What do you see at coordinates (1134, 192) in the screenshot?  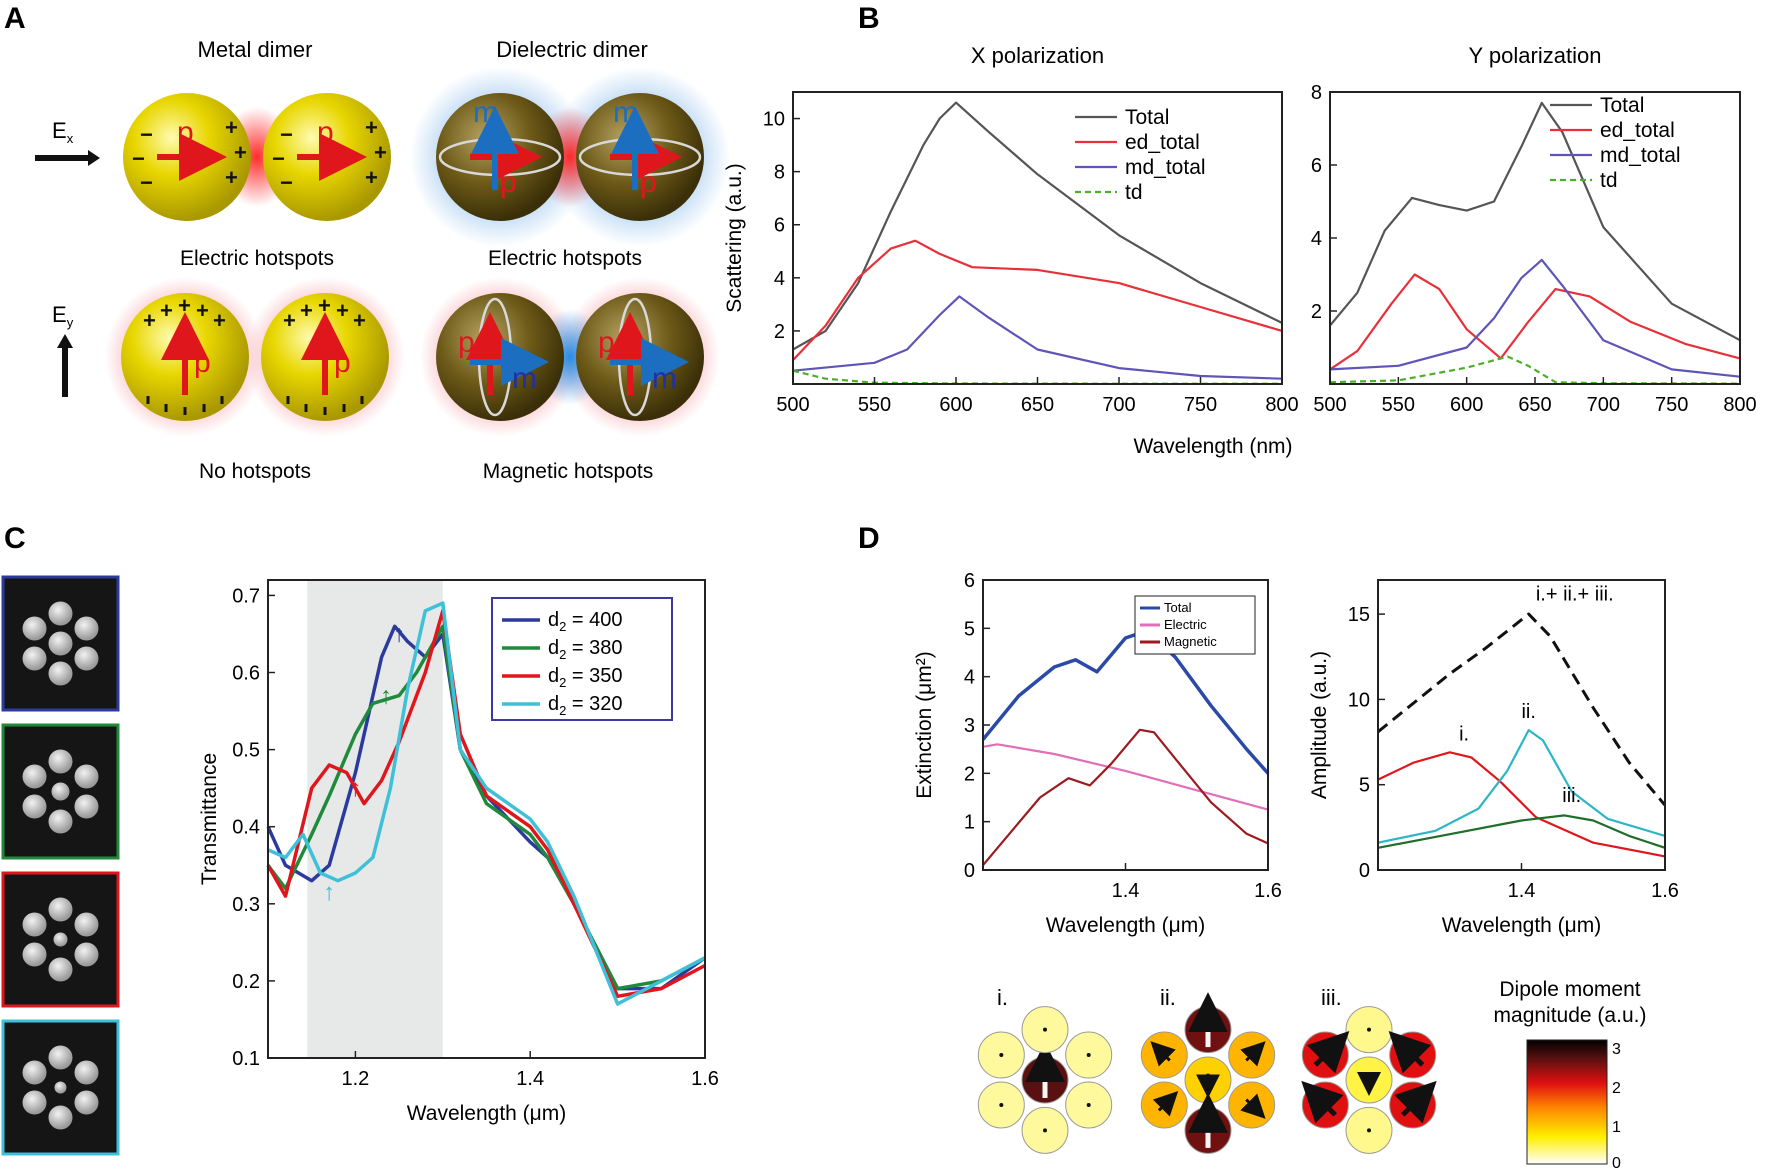 I see `legend-label: td` at bounding box center [1134, 192].